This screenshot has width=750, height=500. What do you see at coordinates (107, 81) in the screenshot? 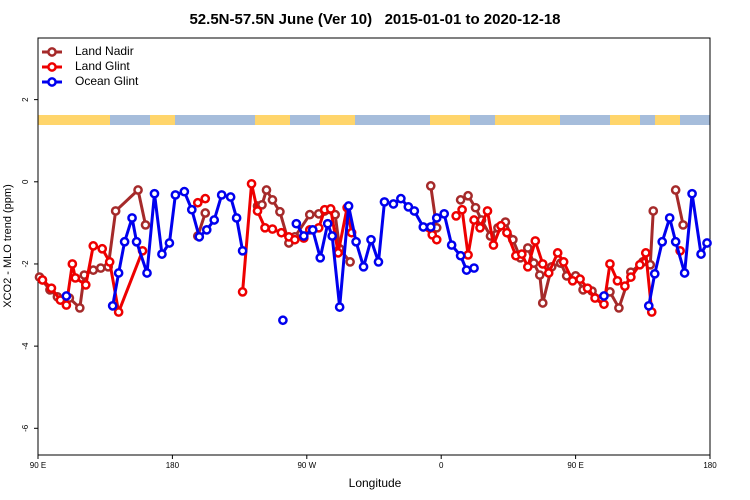
I see `legend-label: Ocean Glint` at bounding box center [107, 81].